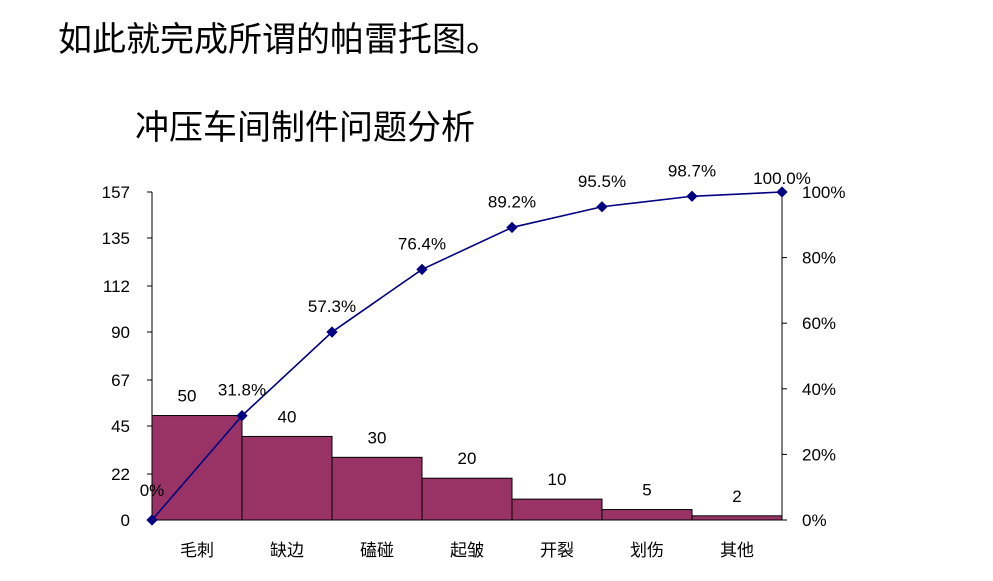 The height and width of the screenshot is (581, 993). Describe the element at coordinates (819, 389) in the screenshot. I see `y-right-tick-label: 40%` at that location.